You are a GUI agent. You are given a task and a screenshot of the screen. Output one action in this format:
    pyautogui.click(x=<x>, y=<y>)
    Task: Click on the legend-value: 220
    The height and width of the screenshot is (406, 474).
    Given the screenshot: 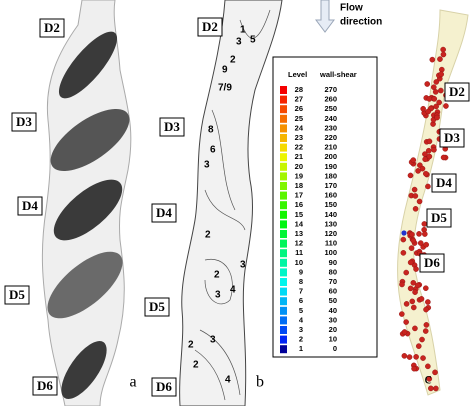 What is the action you would take?
    pyautogui.click(x=330, y=137)
    